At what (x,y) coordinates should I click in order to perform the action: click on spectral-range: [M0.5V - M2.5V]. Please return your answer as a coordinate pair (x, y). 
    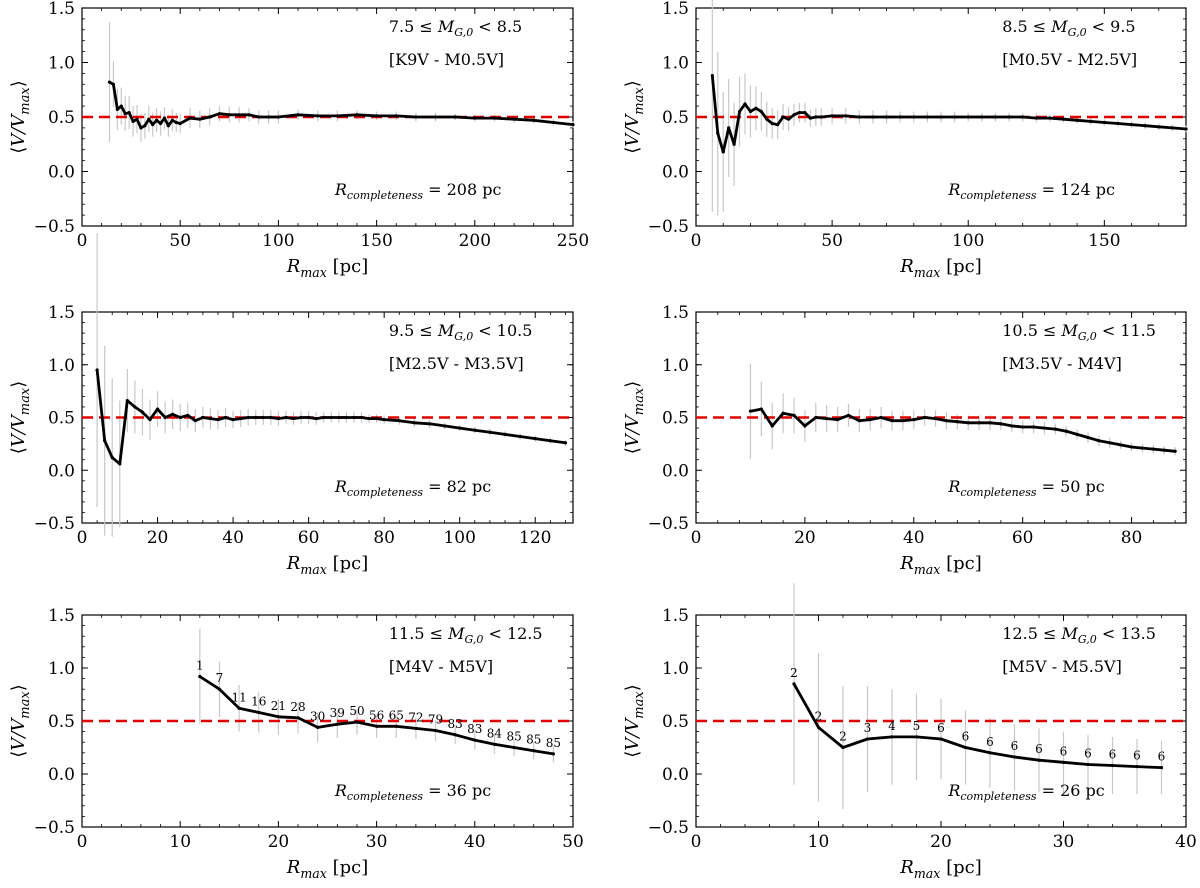
    Looking at the image, I should click on (1069, 59).